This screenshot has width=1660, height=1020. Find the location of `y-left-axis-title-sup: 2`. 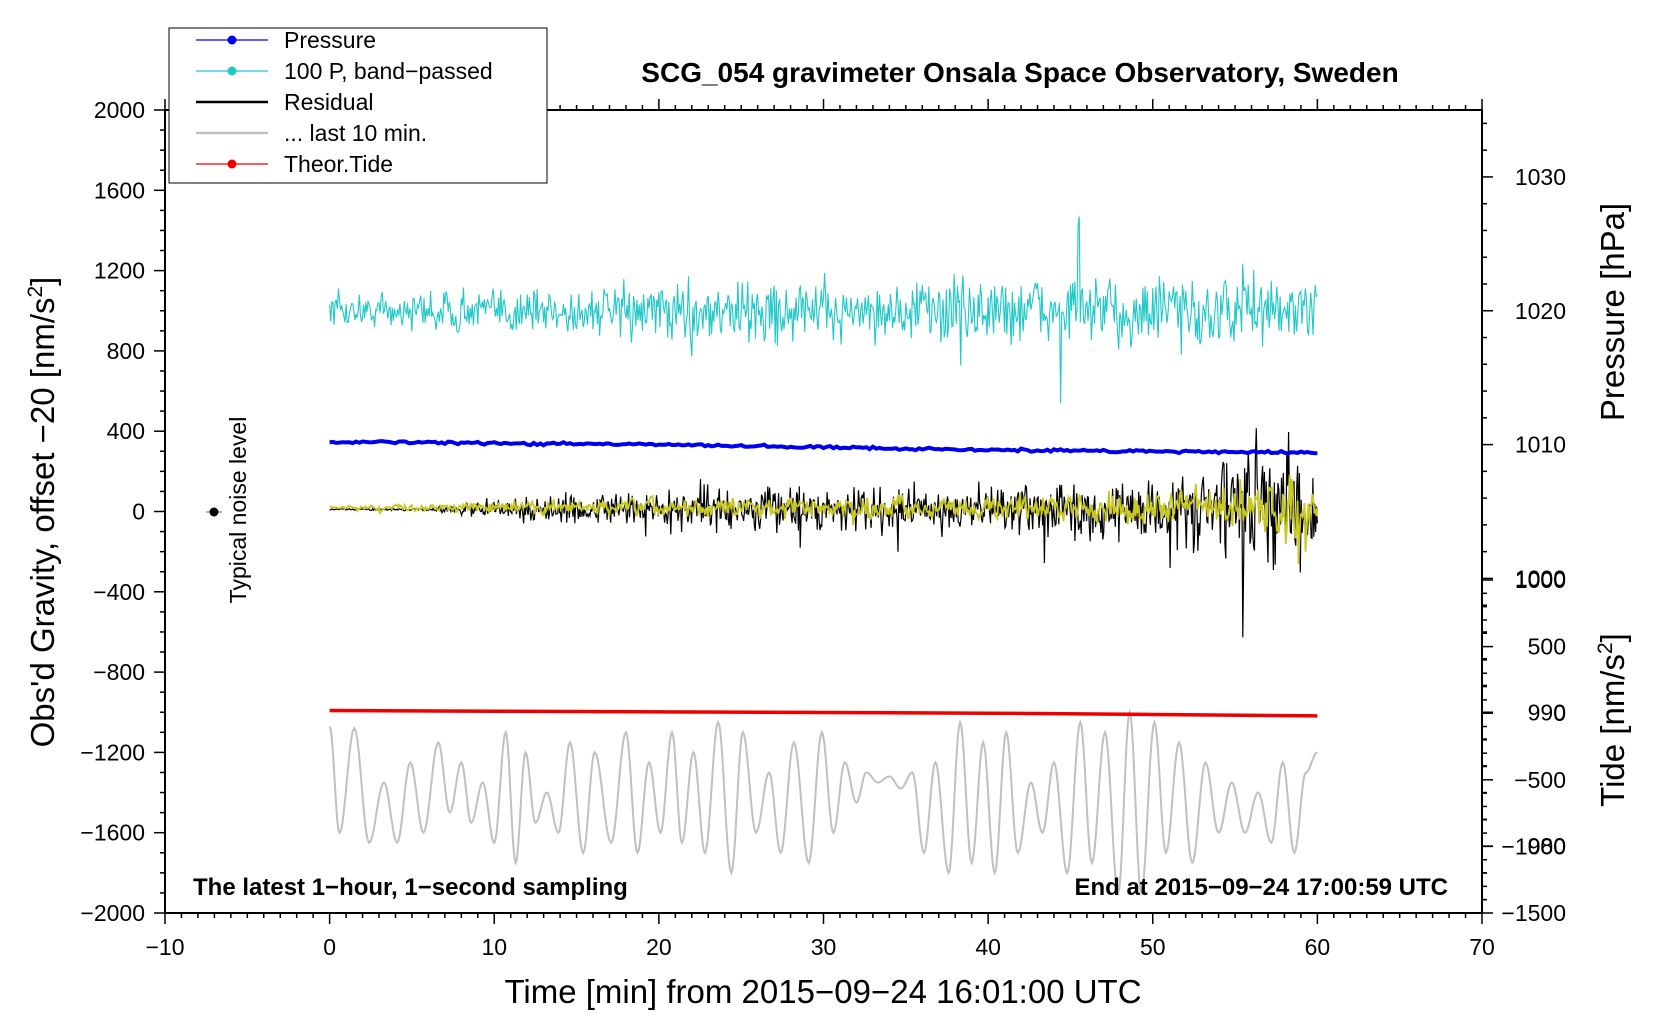

y-left-axis-title-sup: 2 is located at coordinates (35, 292).